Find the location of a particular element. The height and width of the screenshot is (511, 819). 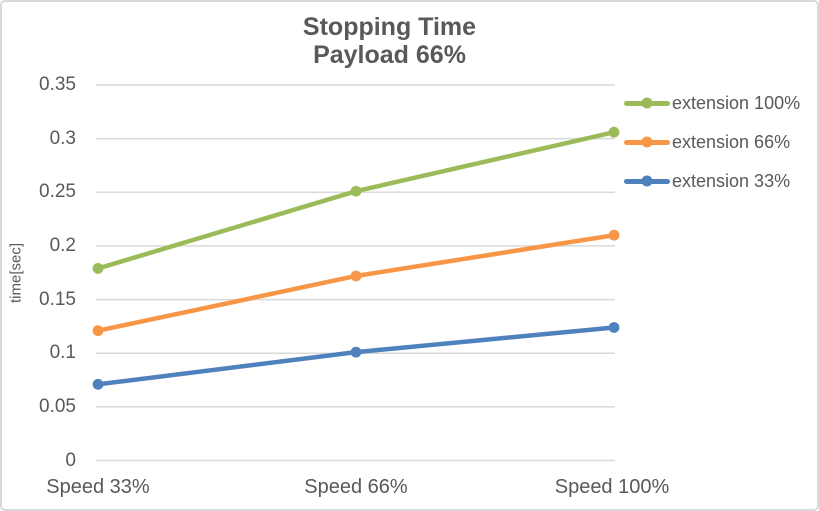

y-tick-label: 0.05 is located at coordinates (57, 406).